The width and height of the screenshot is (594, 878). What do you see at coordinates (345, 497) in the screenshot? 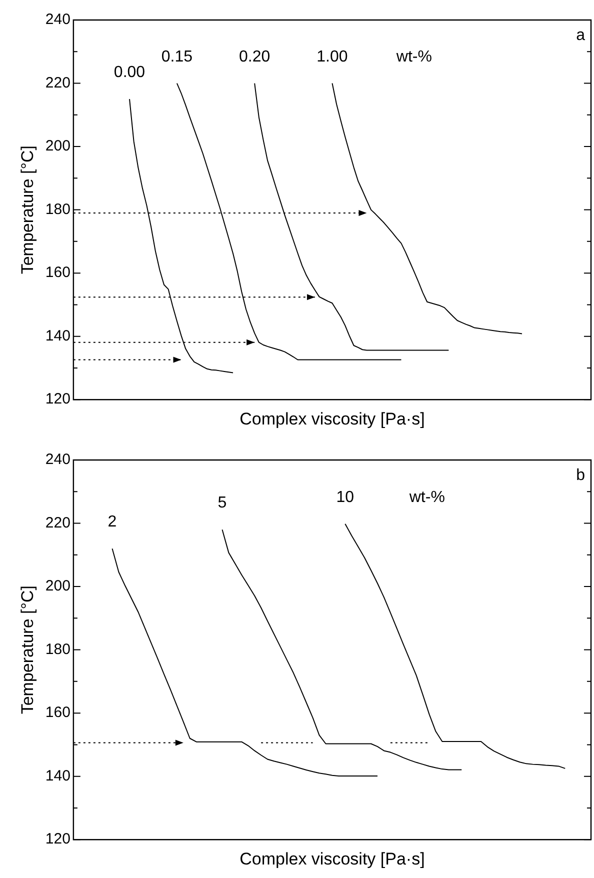
I see `series-label: 10` at bounding box center [345, 497].